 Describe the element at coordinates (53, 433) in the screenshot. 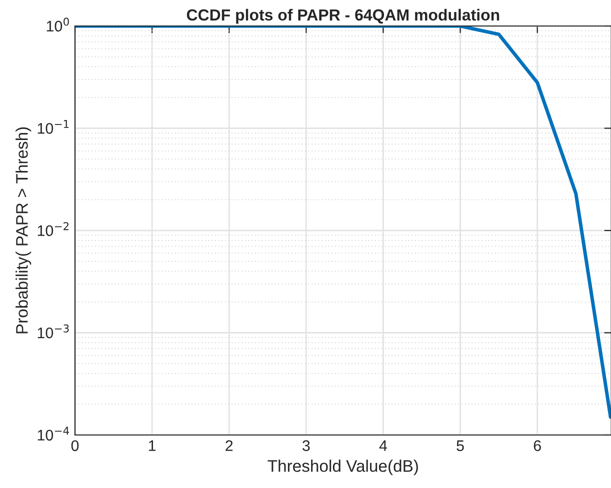

I see `y-tick-label: 10$^{−4}$` at that location.